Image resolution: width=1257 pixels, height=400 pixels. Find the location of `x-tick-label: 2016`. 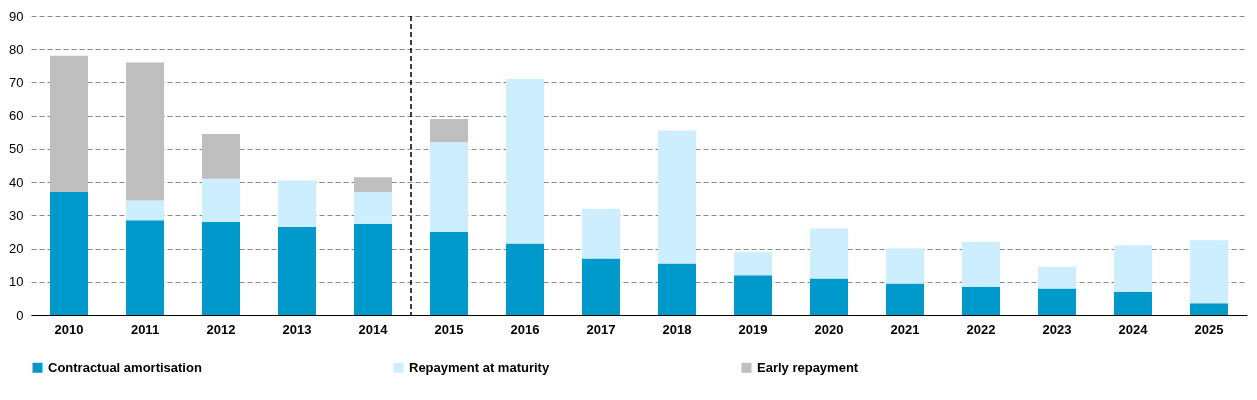

x-tick-label: 2016 is located at coordinates (525, 329).